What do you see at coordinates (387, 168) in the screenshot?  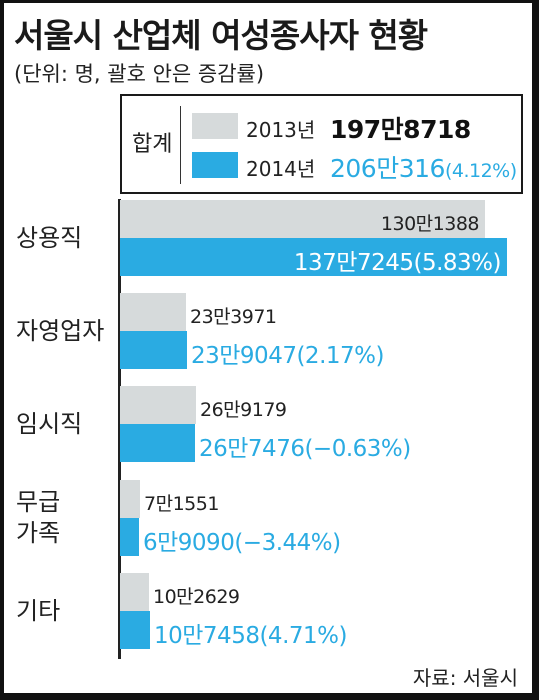 I see `legend-total-2014-value: 206만316` at bounding box center [387, 168].